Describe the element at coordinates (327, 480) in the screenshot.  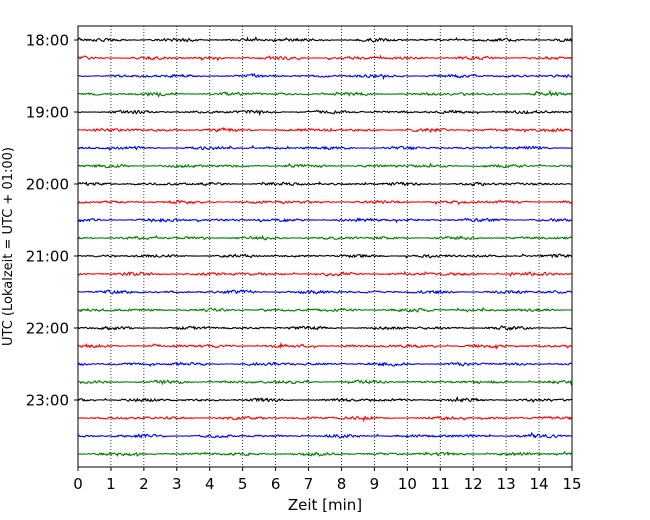
I see `x-axis-ticks: 0 1 2 3 4 5 6 7 8 9 10 11 12 13 14 15` at that location.